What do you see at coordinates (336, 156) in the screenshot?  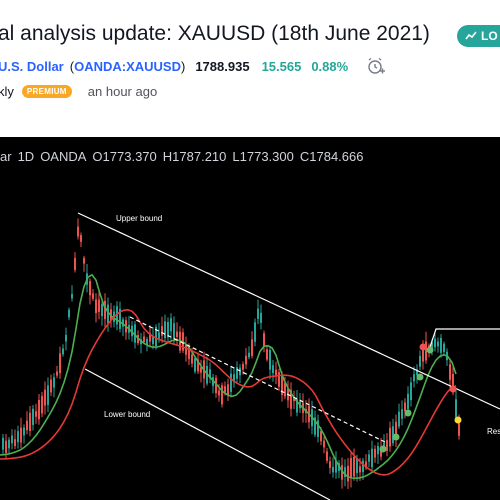 I see `close-value: 1784.666` at bounding box center [336, 156].